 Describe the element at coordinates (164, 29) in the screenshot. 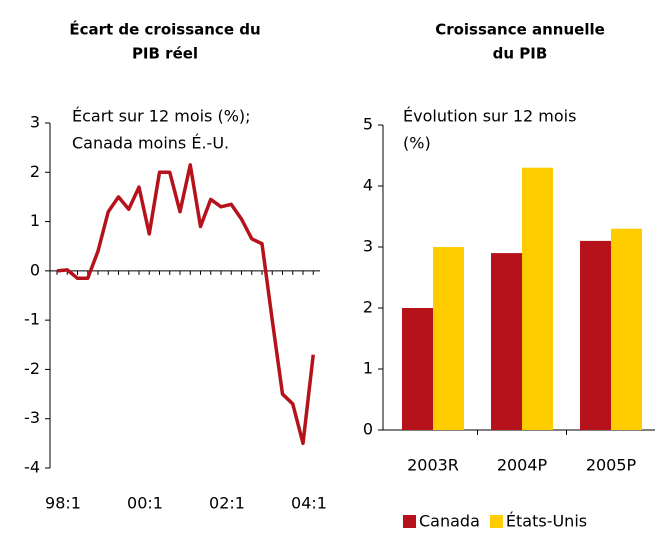

I see `chart-title: Écart de croissance du` at that location.